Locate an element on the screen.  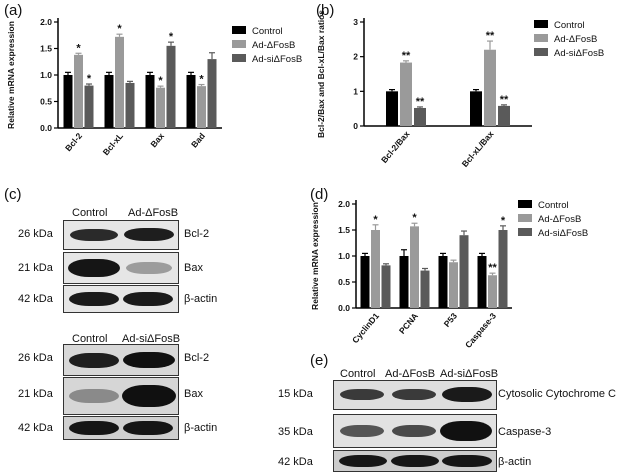
panel-label-a: (a) is located at coordinates (13, 10).